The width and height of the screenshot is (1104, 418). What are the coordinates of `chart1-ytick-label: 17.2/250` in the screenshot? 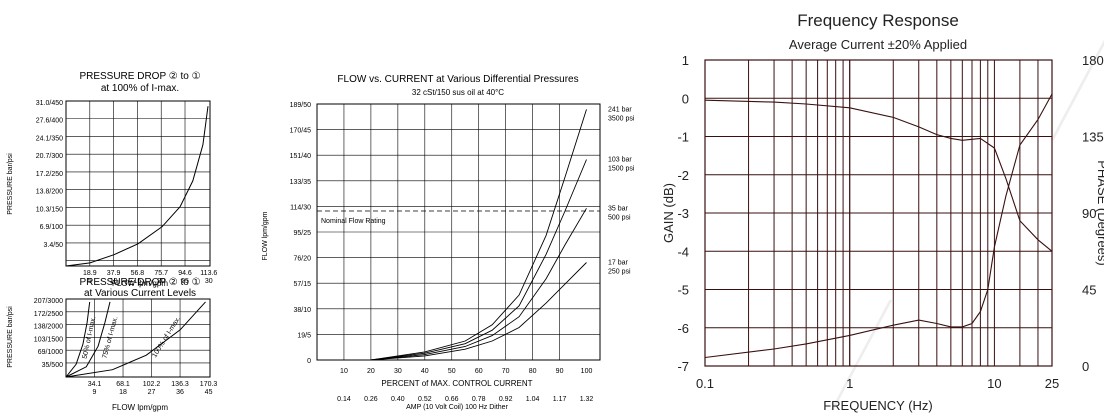 It's located at (49, 174).